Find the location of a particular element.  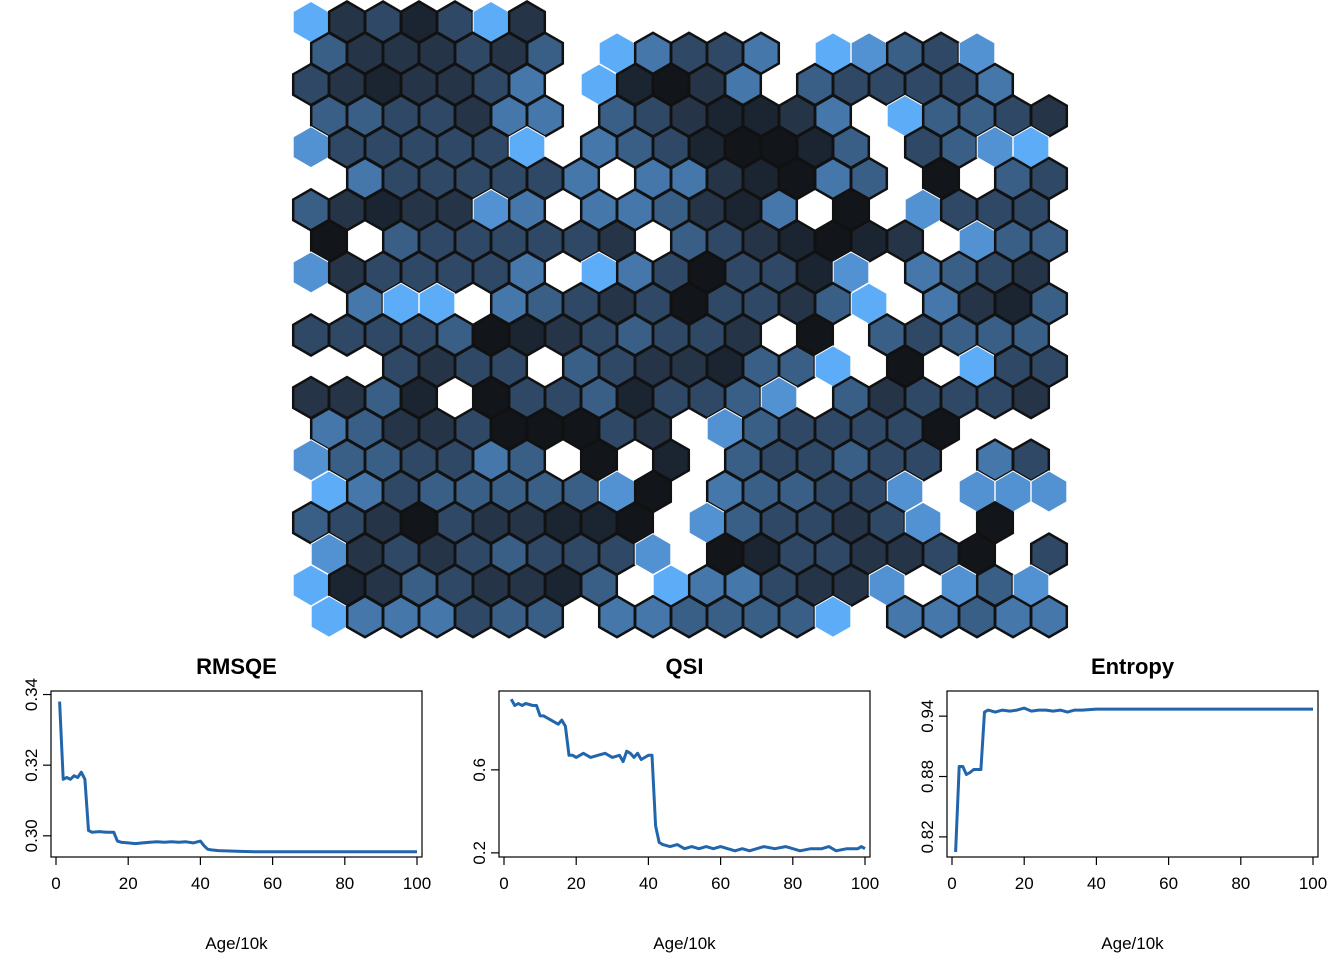

chart-title: RMSQE is located at coordinates (236, 666).